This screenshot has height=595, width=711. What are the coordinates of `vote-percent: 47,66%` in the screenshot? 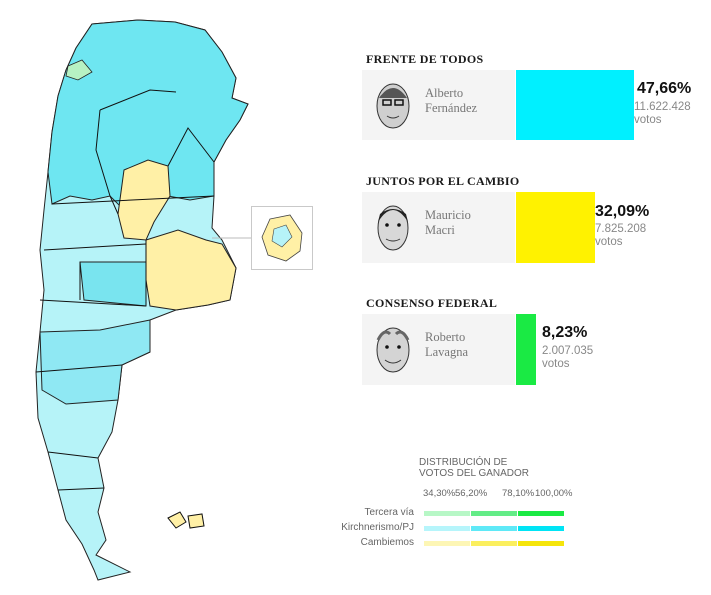 It's located at (664, 88).